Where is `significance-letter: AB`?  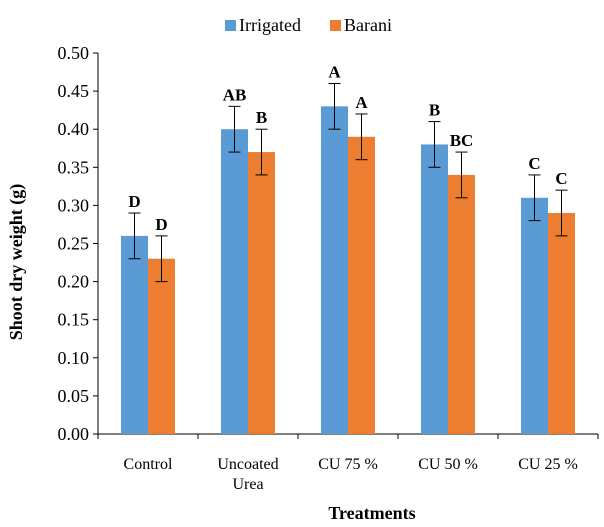
significance-letter: AB is located at coordinates (235, 94).